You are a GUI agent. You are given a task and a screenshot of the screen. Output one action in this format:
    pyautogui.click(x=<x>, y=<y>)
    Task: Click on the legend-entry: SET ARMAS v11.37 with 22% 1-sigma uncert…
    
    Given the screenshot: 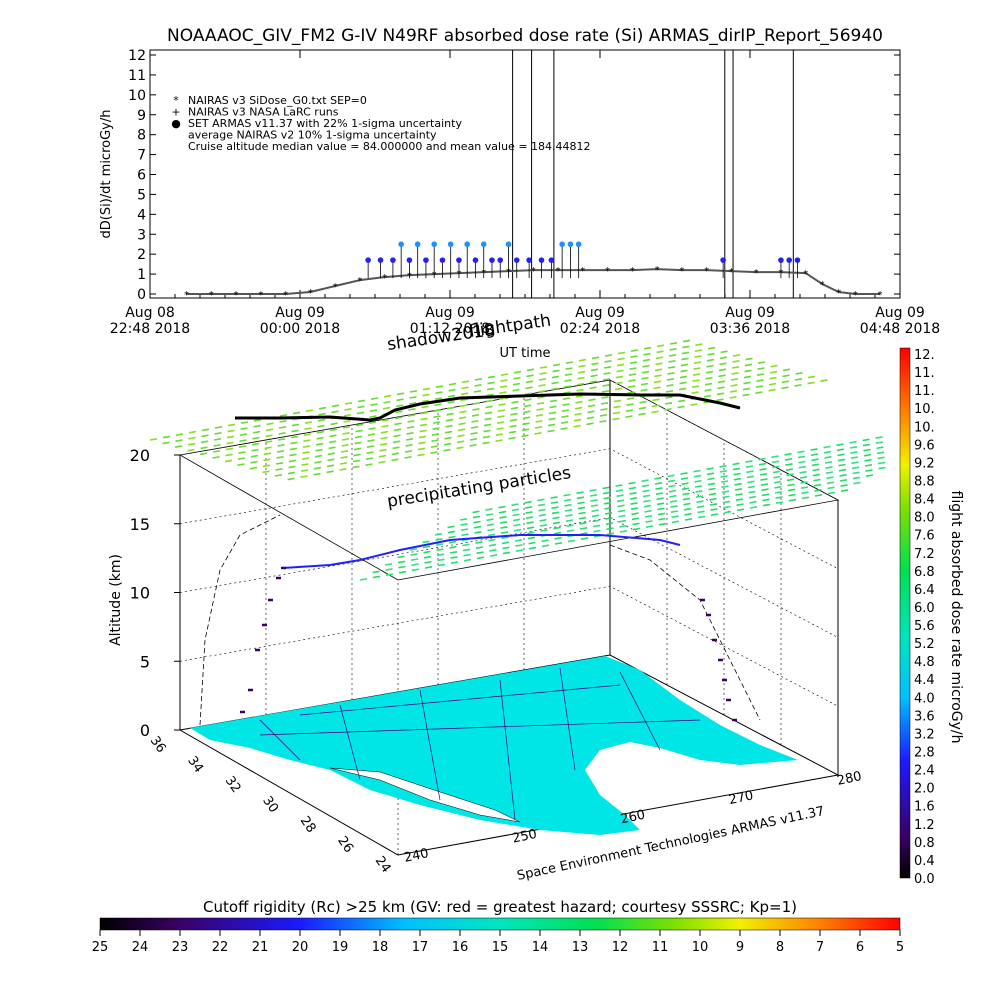 What is the action you would take?
    pyautogui.click(x=325, y=123)
    